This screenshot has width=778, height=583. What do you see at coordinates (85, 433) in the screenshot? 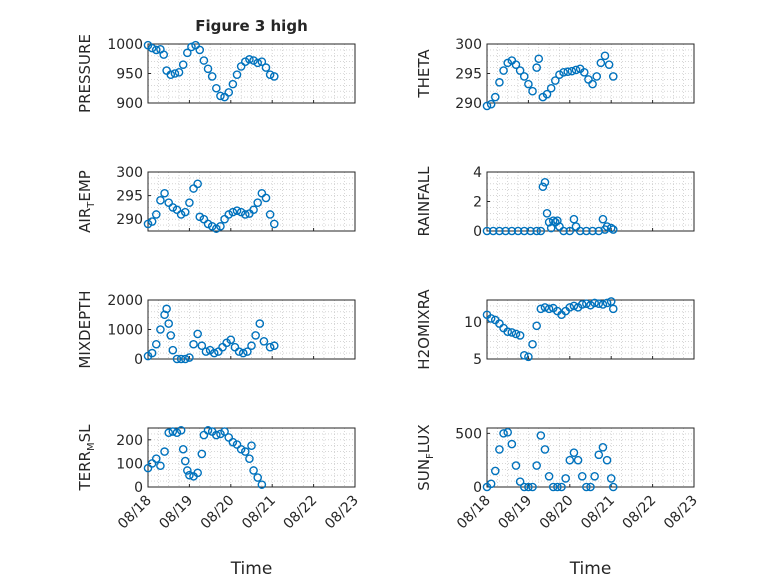
I see `y-axis-label-rest: SL` at bounding box center [85, 433].